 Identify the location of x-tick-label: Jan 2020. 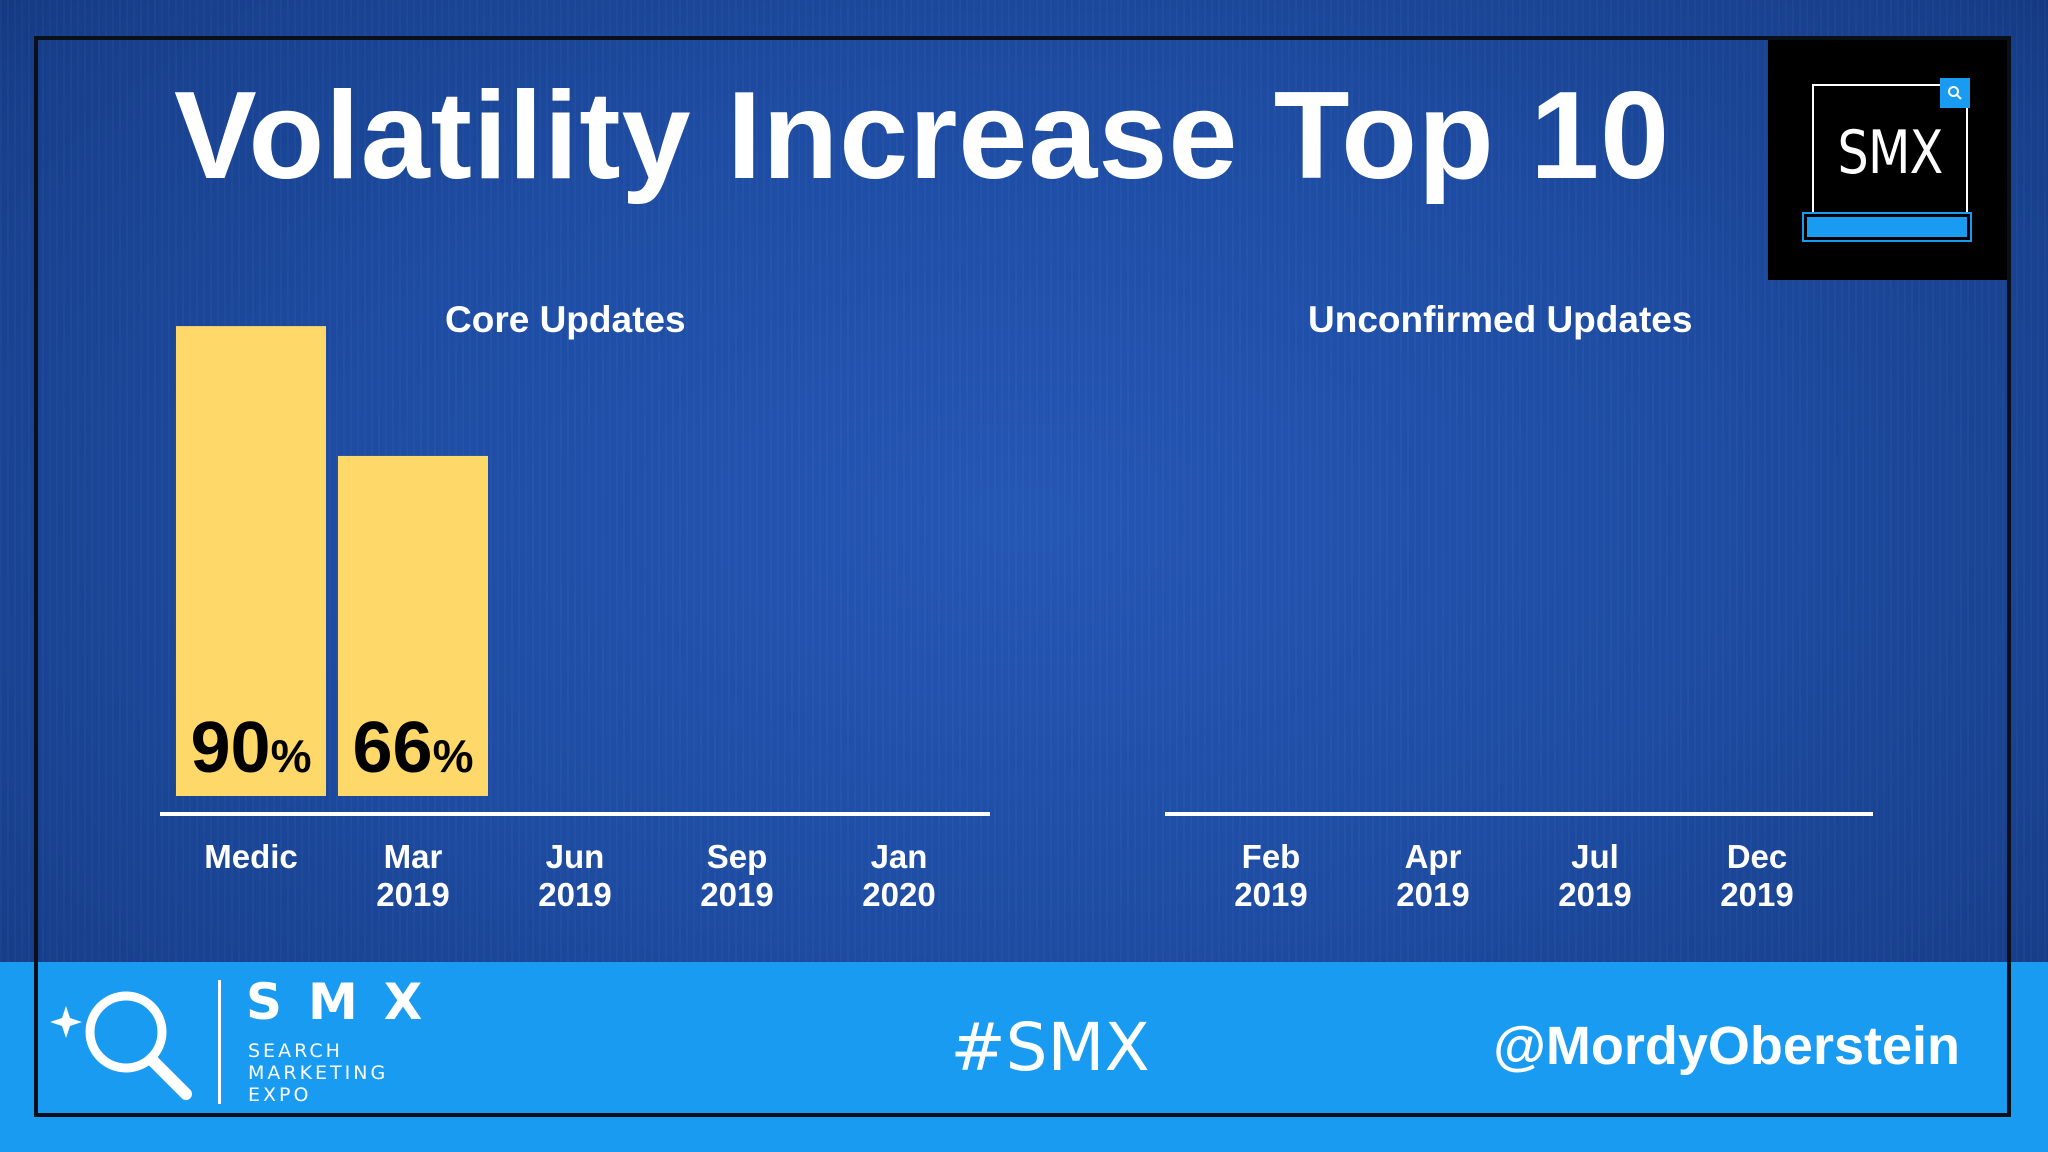
(899, 875).